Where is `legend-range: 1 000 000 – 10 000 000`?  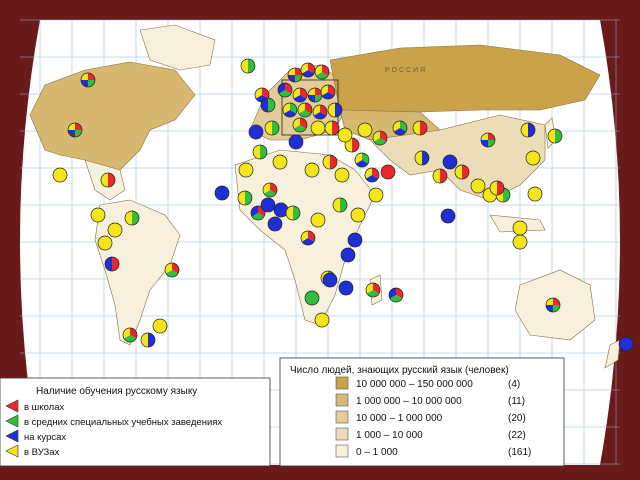 legend-range: 1 000 000 – 10 000 000 is located at coordinates (409, 401).